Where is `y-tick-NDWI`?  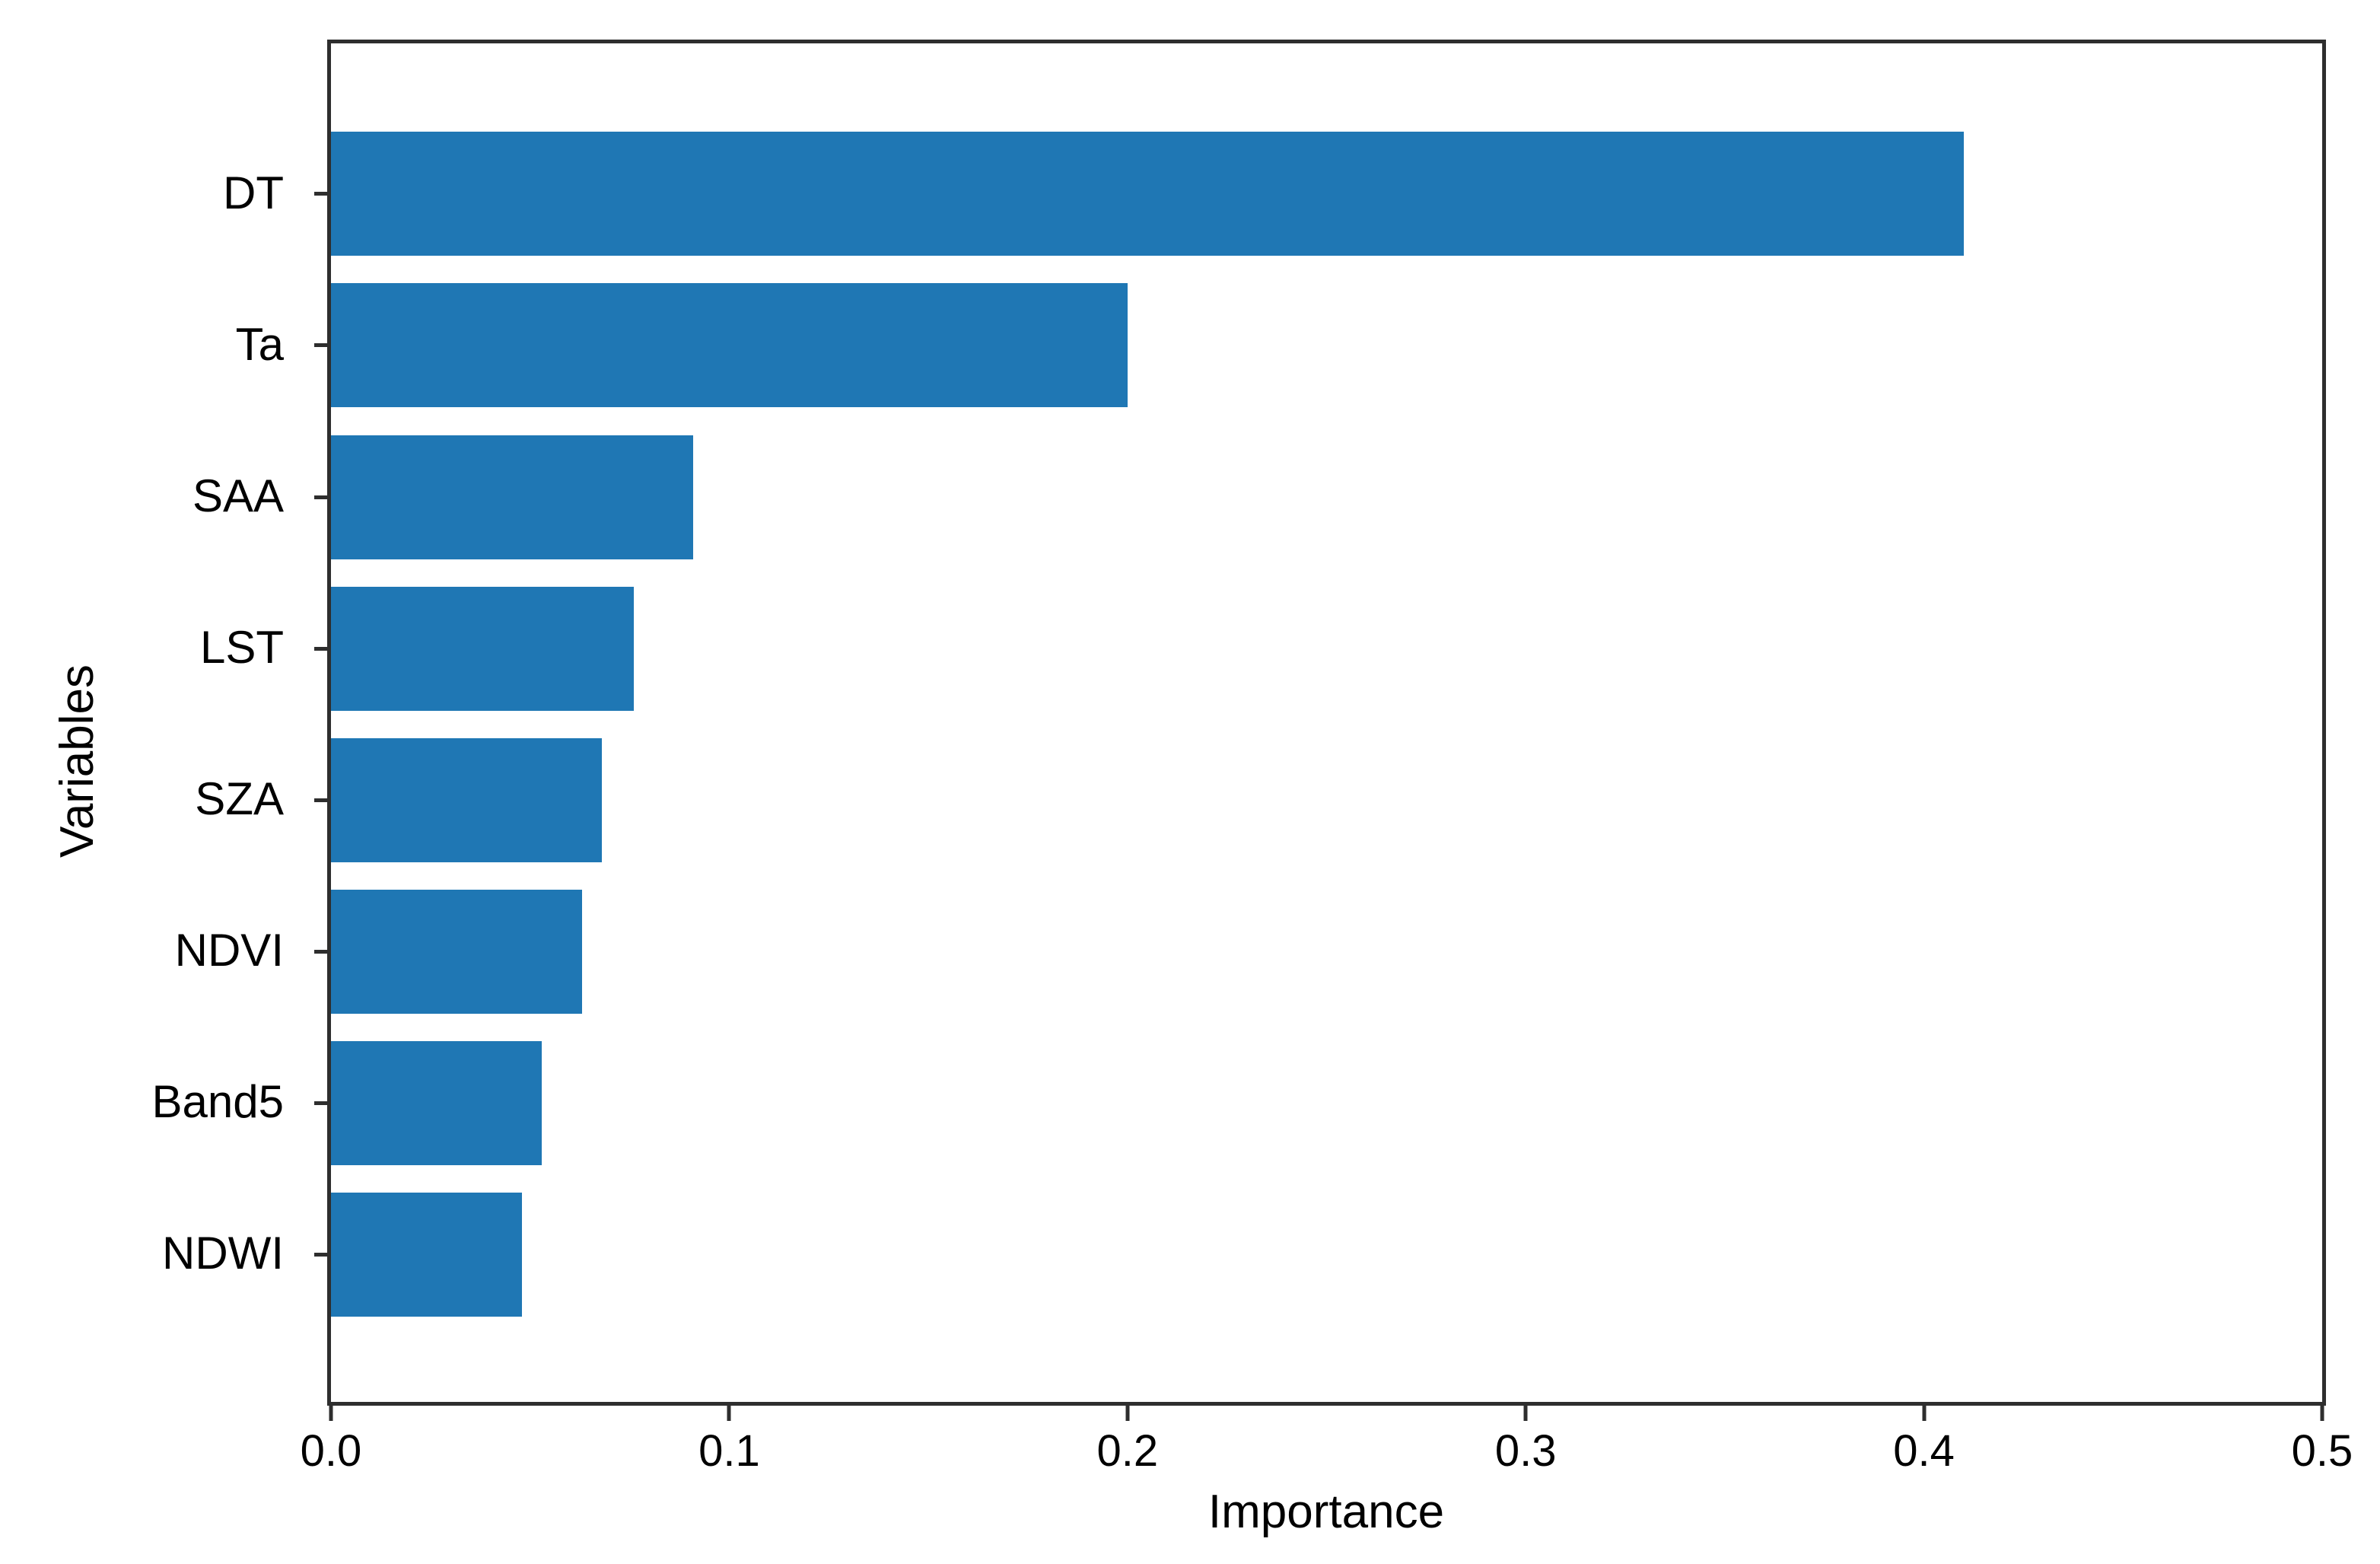
y-tick-NDWI is located at coordinates (322, 1255).